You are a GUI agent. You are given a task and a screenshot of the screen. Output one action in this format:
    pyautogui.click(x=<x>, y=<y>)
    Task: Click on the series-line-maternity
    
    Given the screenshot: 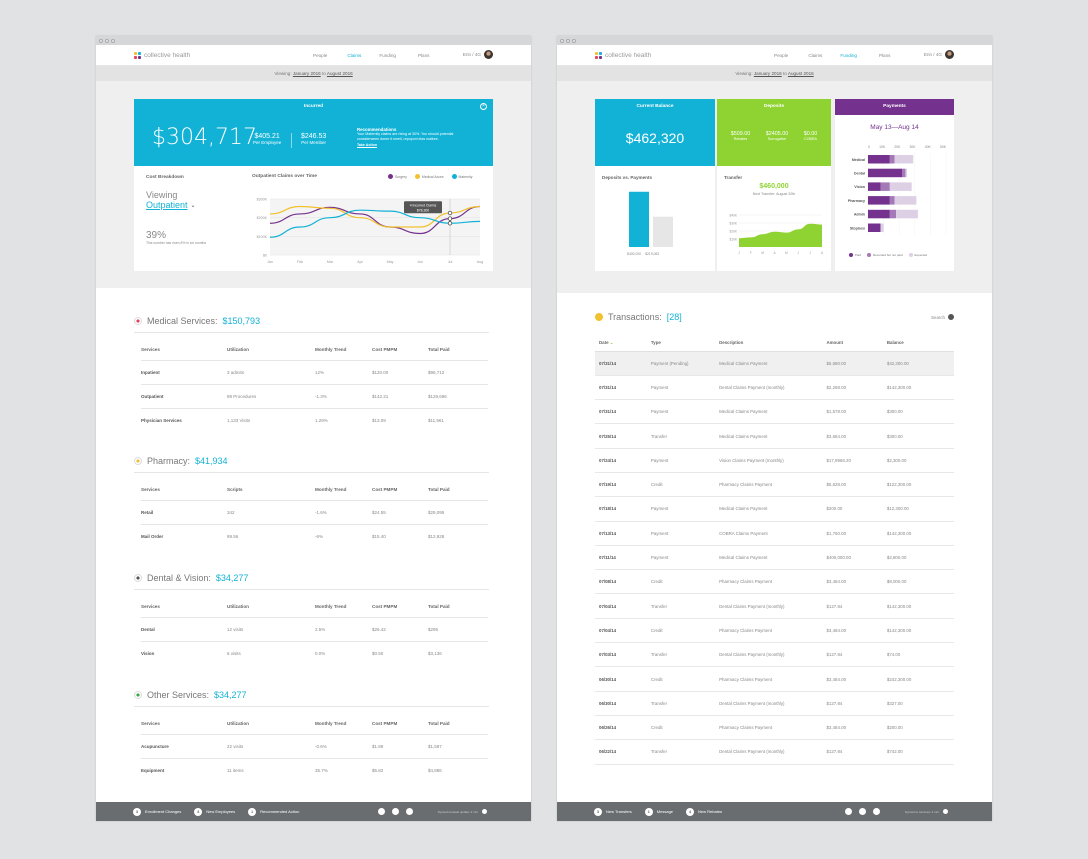 What is the action you would take?
    pyautogui.click(x=375, y=223)
    